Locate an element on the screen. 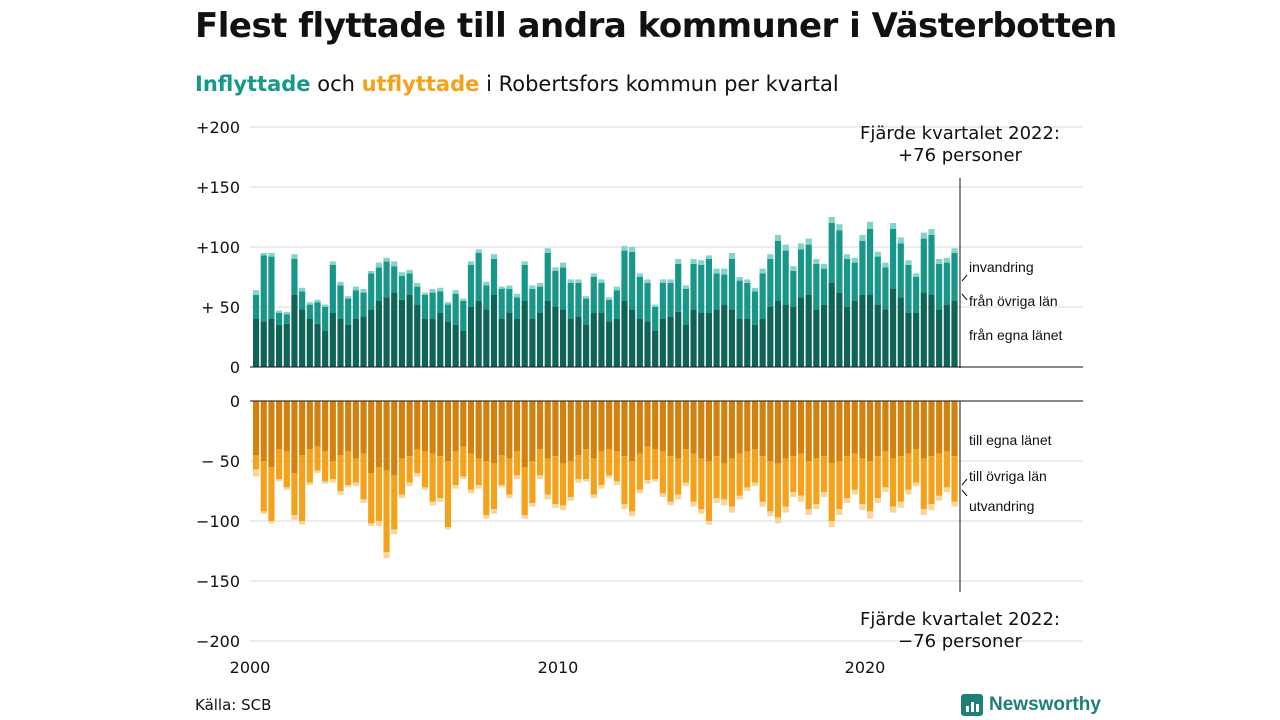 The image size is (1280, 720). x-tick-label: 2020 is located at coordinates (865, 667).